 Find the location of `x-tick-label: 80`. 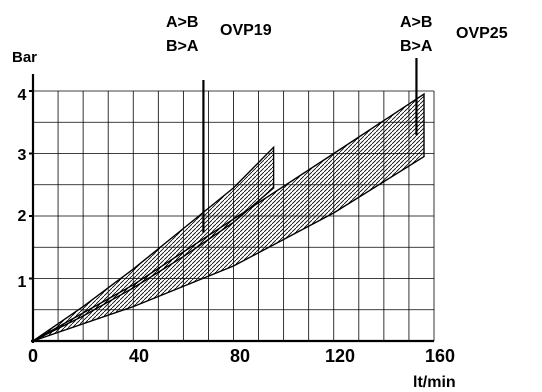

x-tick-label: 80 is located at coordinates (240, 356).